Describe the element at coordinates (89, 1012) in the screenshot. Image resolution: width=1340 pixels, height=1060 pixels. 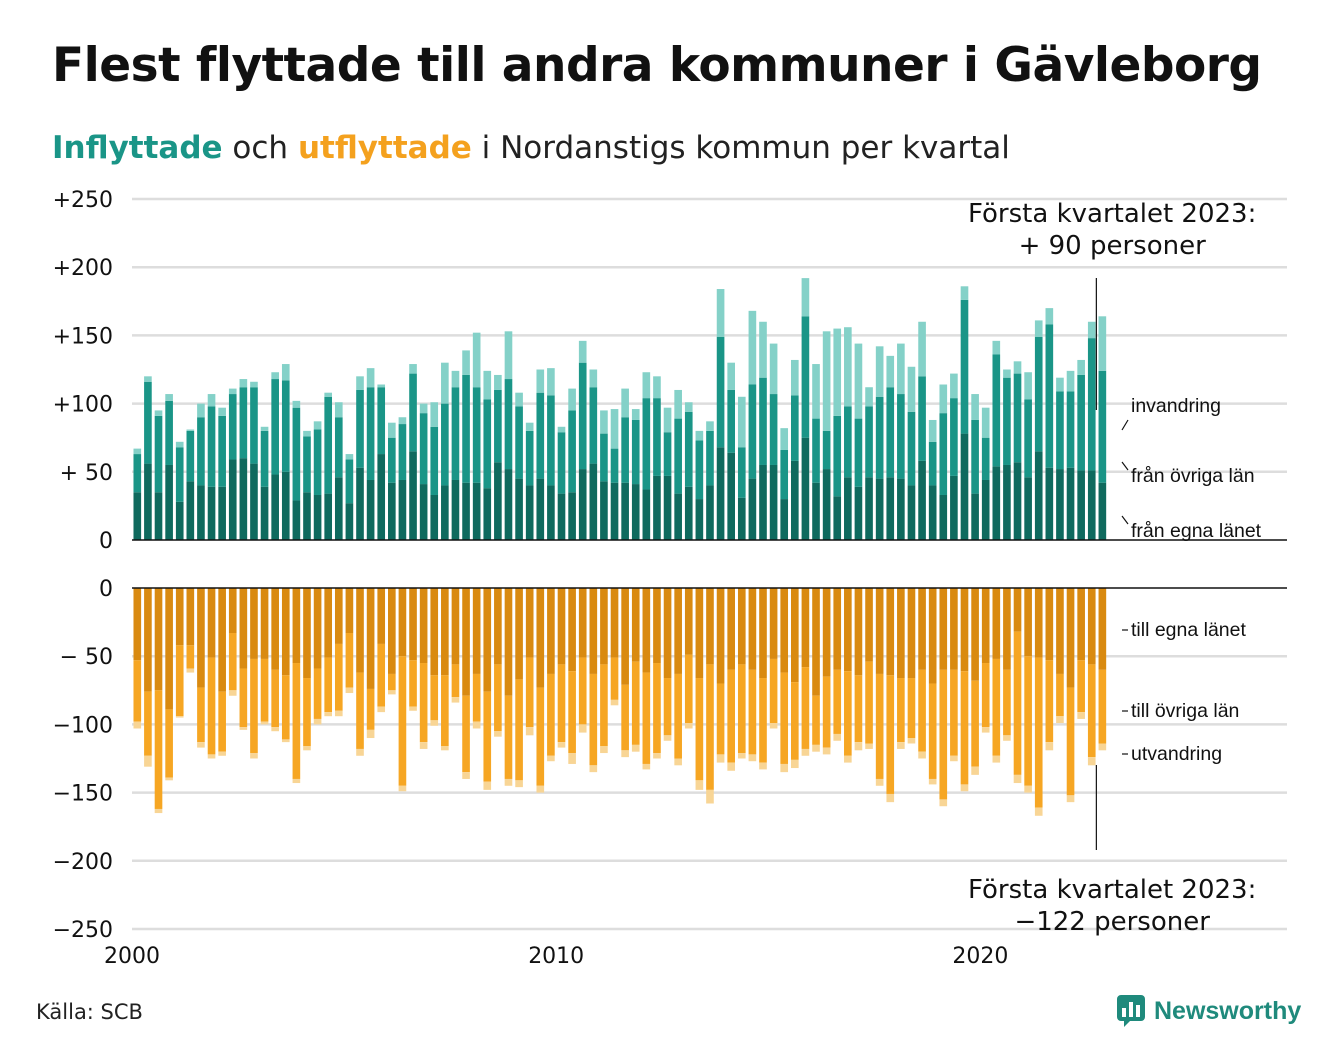
I see `source-note: Källa: SCB` at that location.